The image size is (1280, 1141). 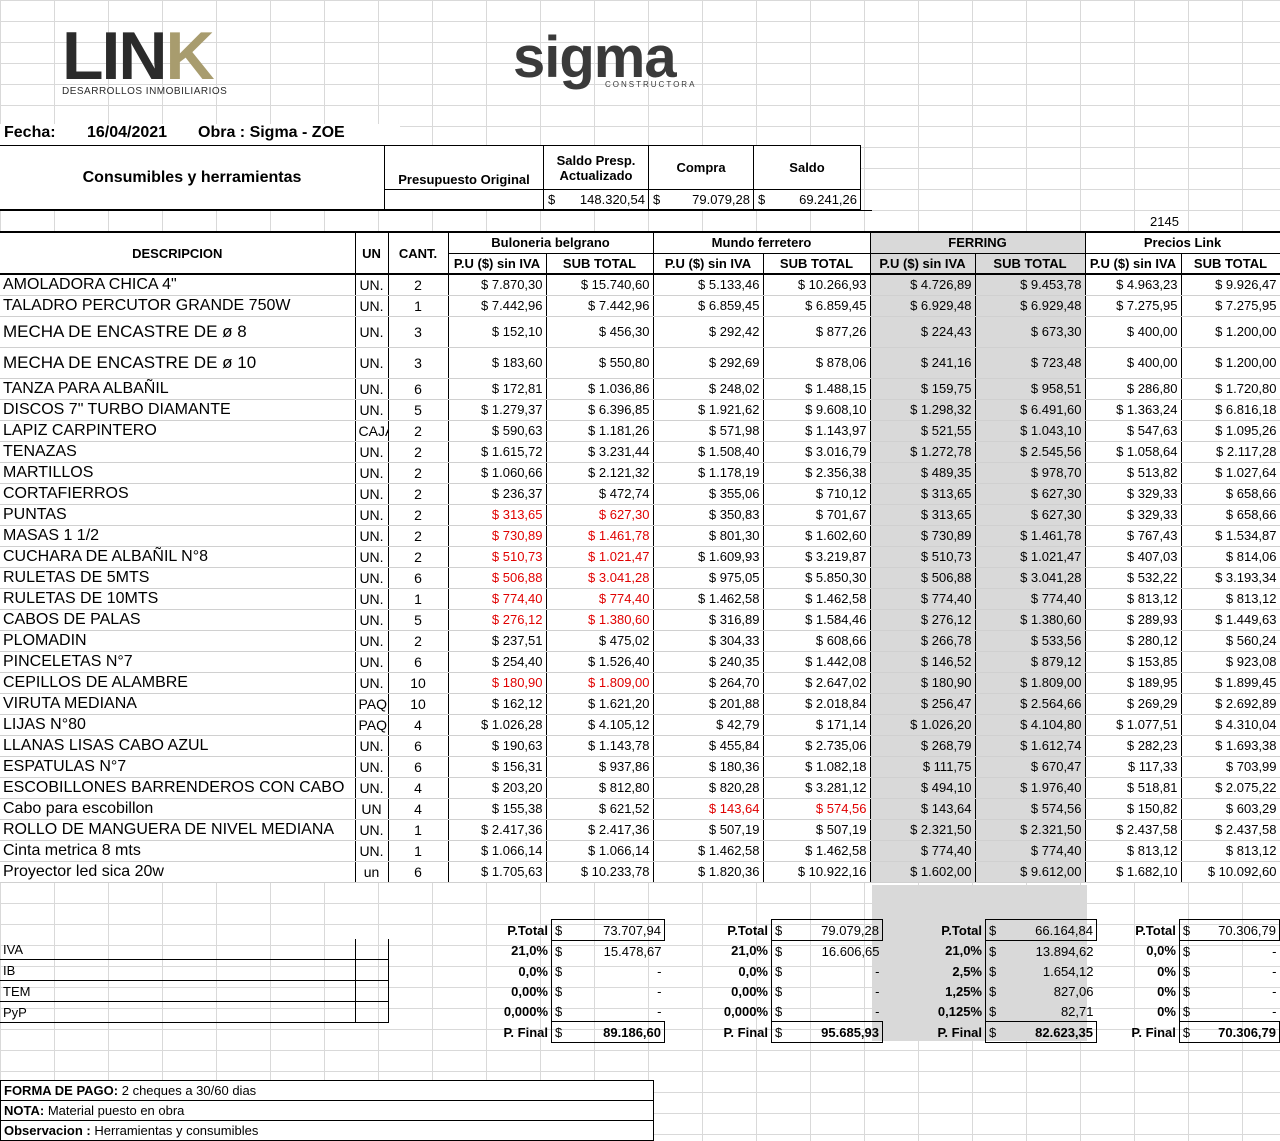 What do you see at coordinates (599, 725) in the screenshot?
I see `subtotal: $ 4.105,12` at bounding box center [599, 725].